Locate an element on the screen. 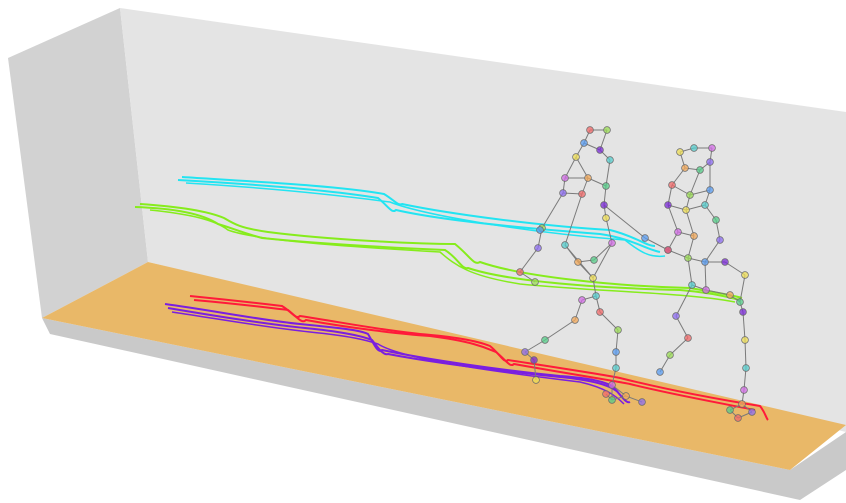  red-trail is located at coordinates (474, 355).